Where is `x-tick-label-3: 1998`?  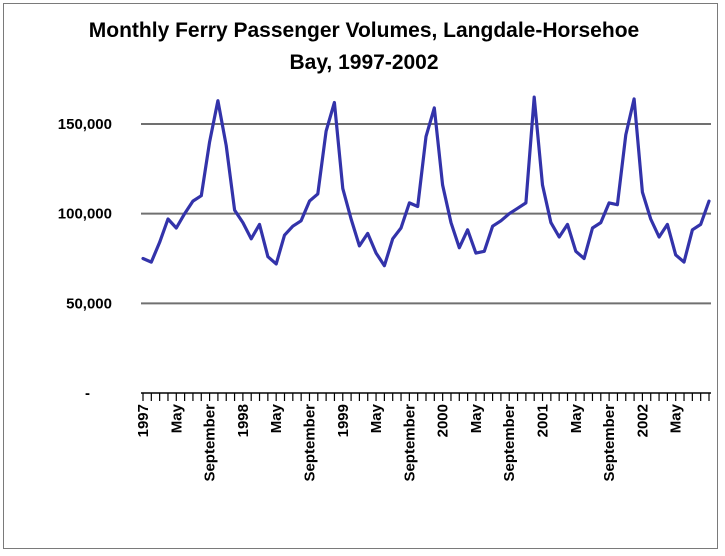
x-tick-label-3: 1998 is located at coordinates (243, 420).